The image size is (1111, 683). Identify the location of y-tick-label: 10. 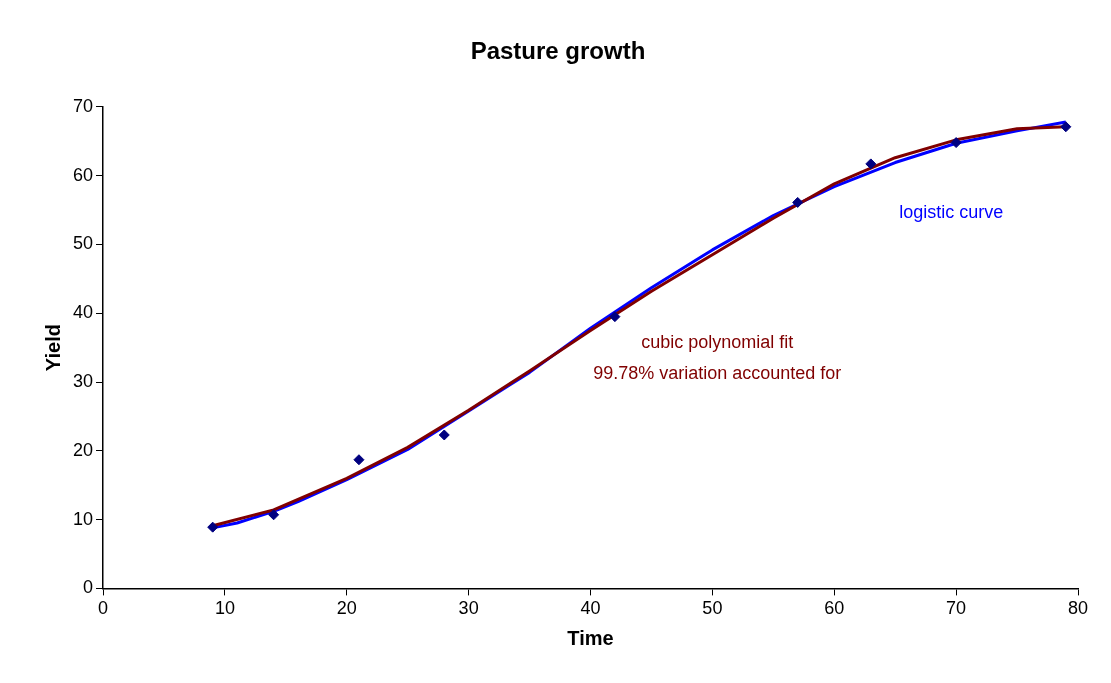
(83, 518).